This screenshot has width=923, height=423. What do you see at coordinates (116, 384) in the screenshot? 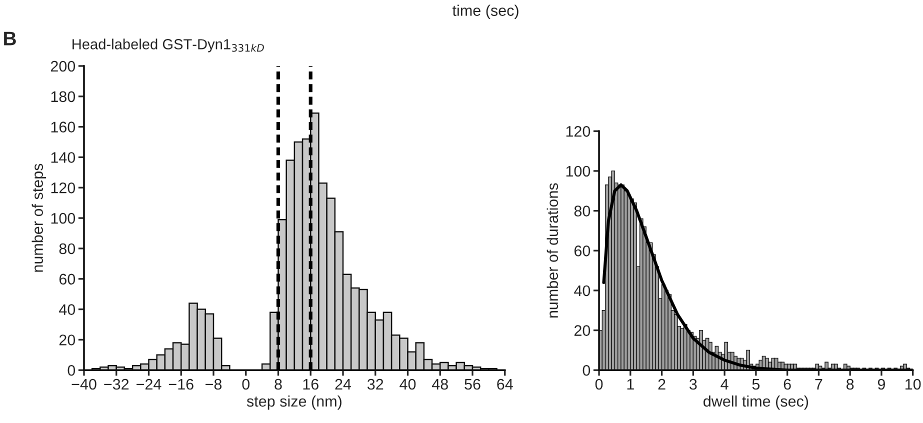
I see `x-tick-label: −32` at bounding box center [116, 384].